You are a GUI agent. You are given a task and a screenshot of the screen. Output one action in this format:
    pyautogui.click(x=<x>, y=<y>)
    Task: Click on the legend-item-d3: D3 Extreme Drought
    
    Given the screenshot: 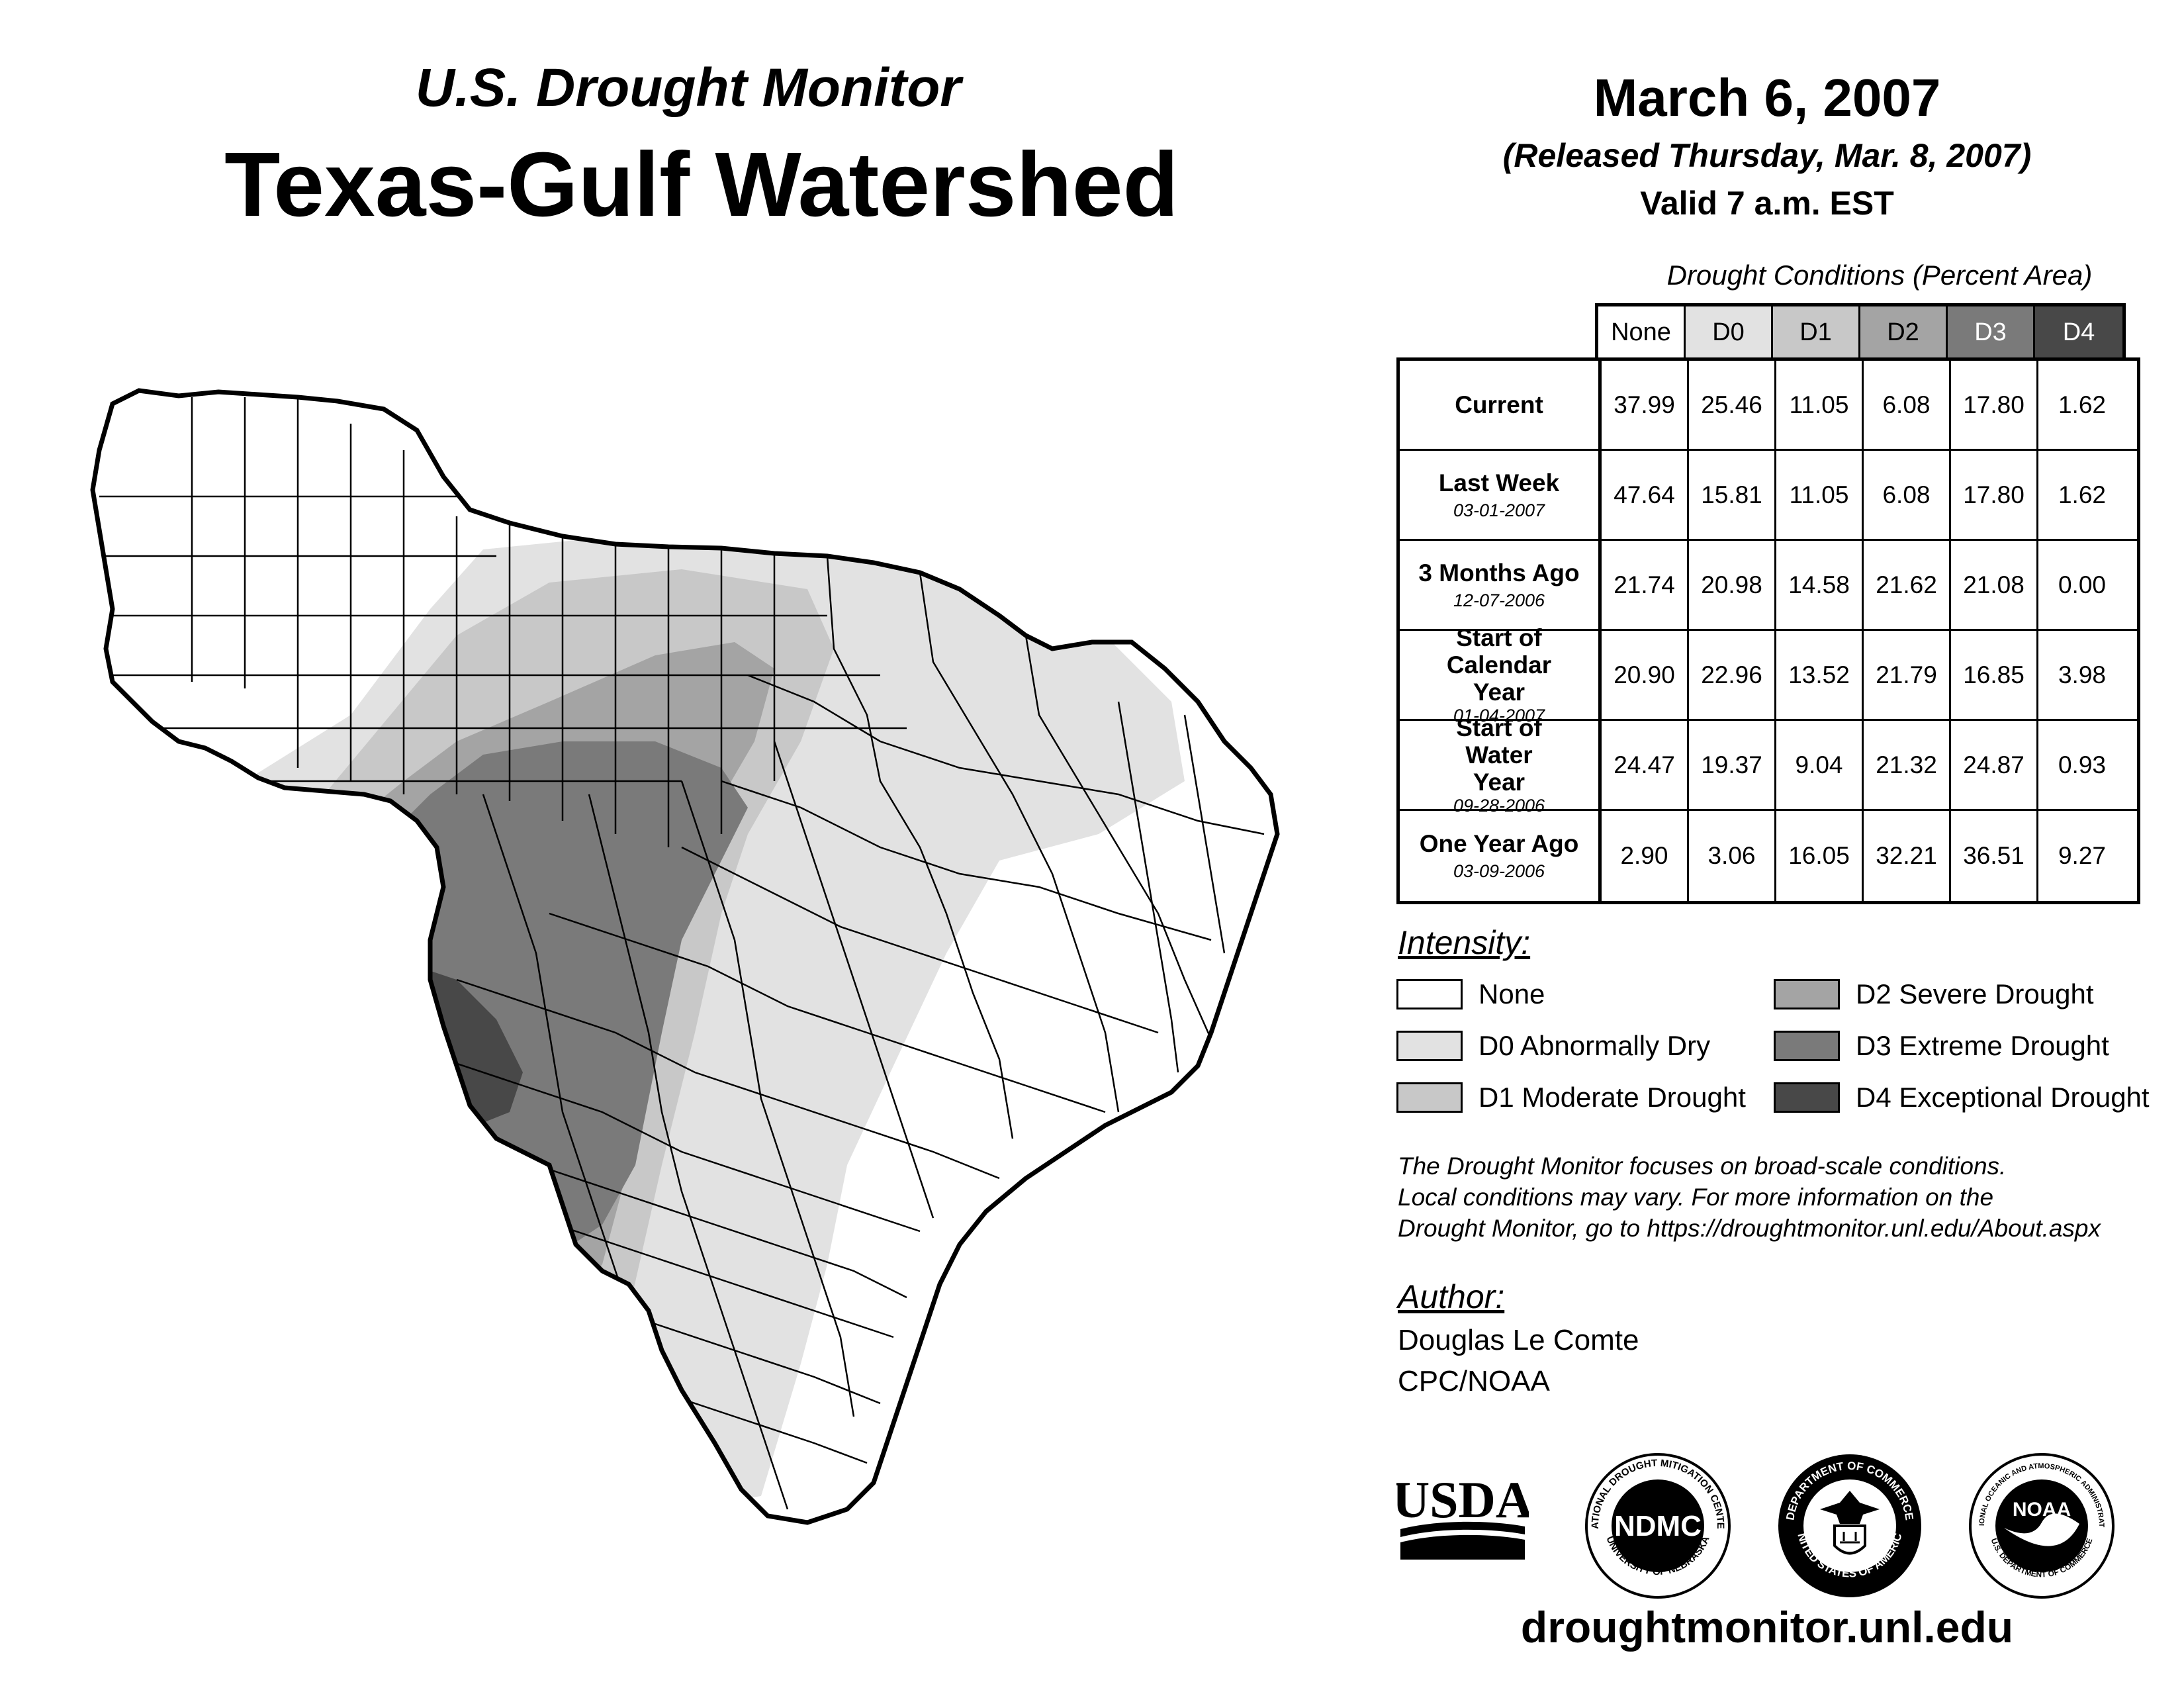 What is the action you would take?
    pyautogui.click(x=1942, y=1046)
    